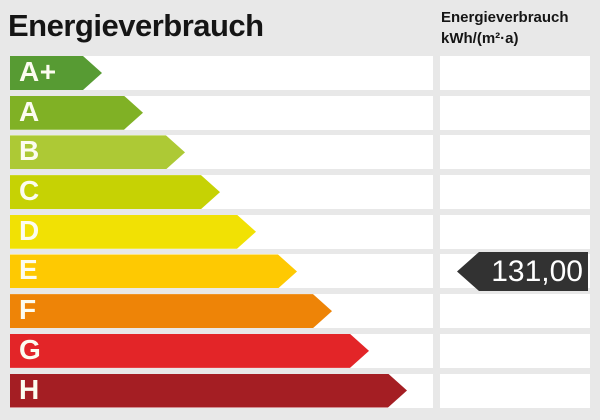  I want to click on value-text: 131,00, so click(537, 271).